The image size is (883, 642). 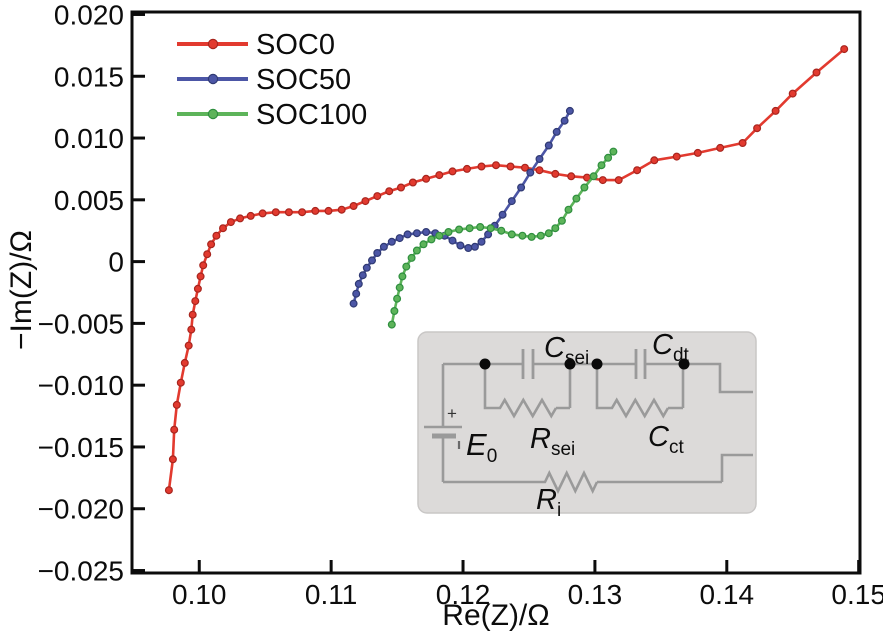 What do you see at coordinates (671, 347) in the screenshot?
I see `label-c-dt: Cdt` at bounding box center [671, 347].